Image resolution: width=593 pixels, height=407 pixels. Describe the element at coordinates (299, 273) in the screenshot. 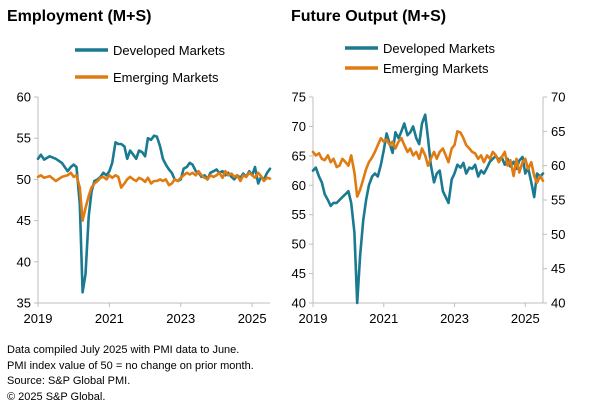

I see `future-output-y-tick-label: 45` at that location.